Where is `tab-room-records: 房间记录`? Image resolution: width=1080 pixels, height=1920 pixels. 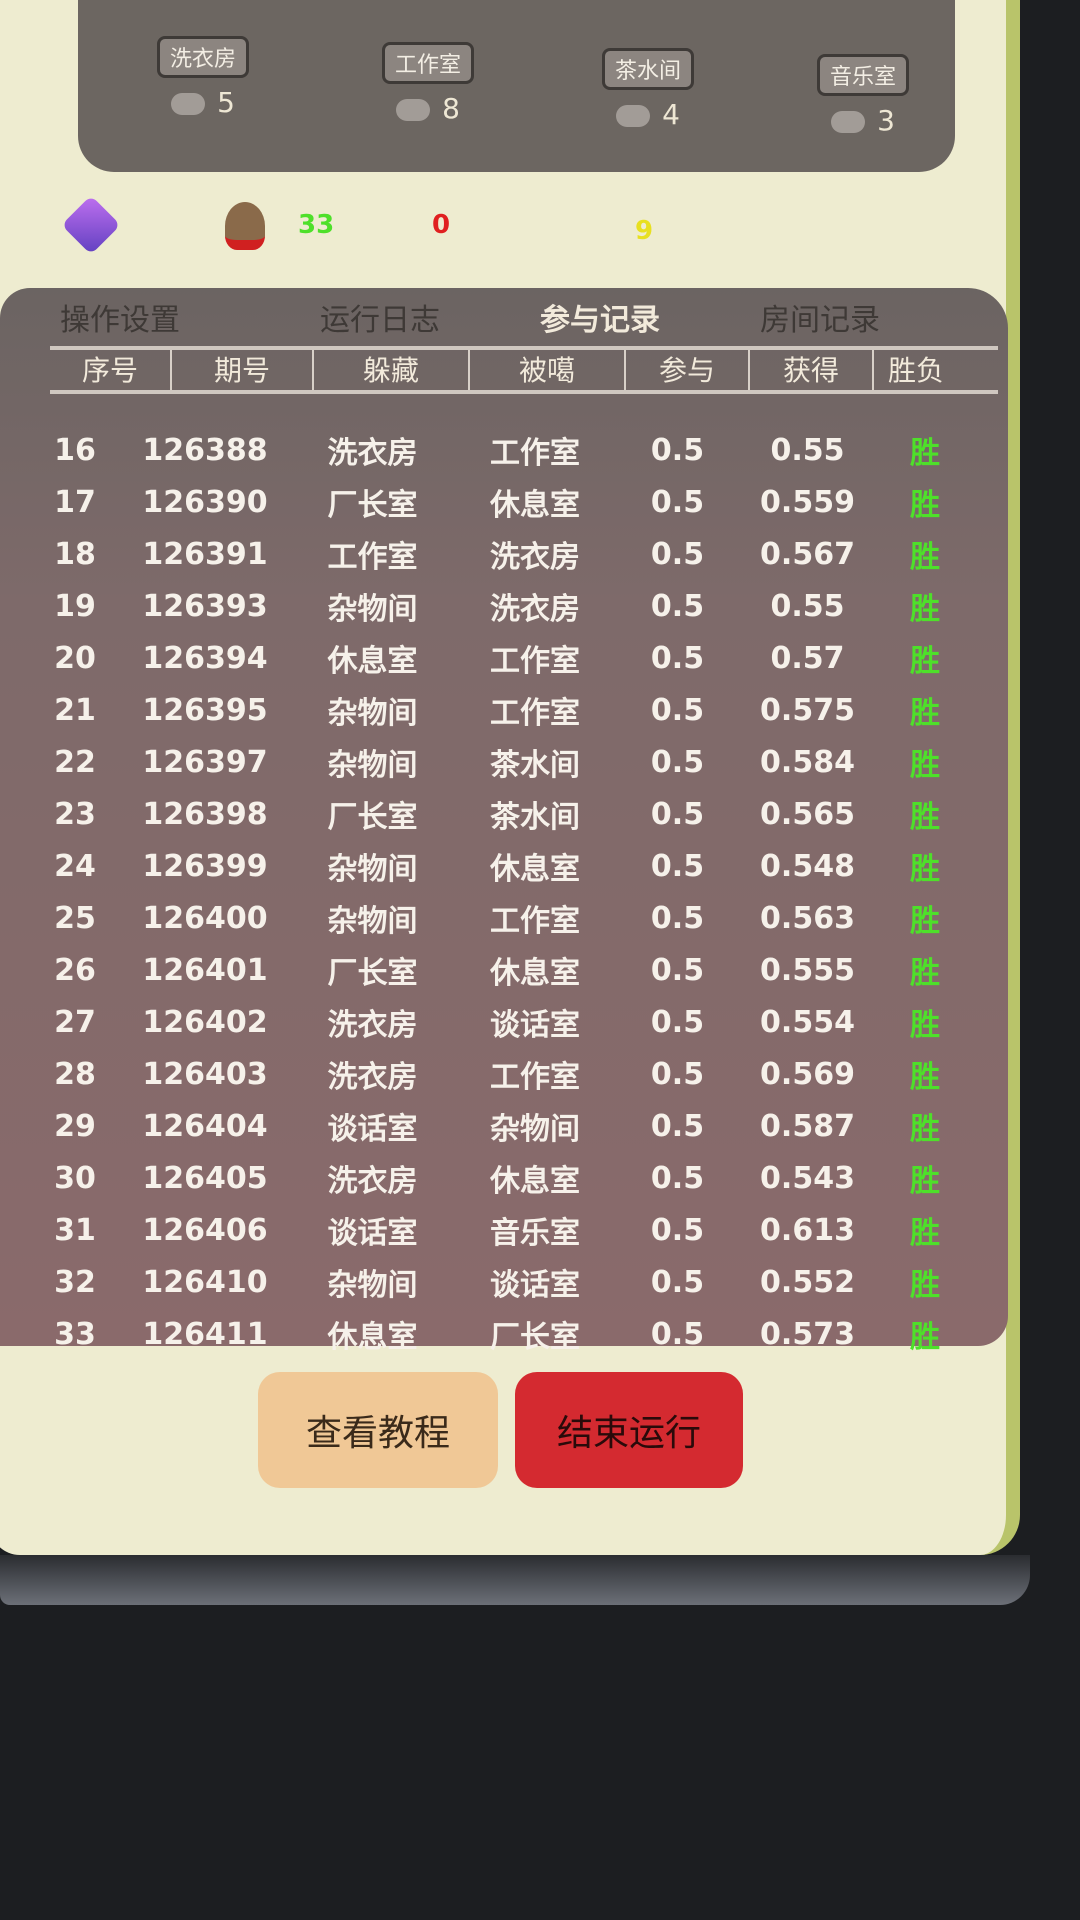 tab-room-records: 房间记录 is located at coordinates (820, 320).